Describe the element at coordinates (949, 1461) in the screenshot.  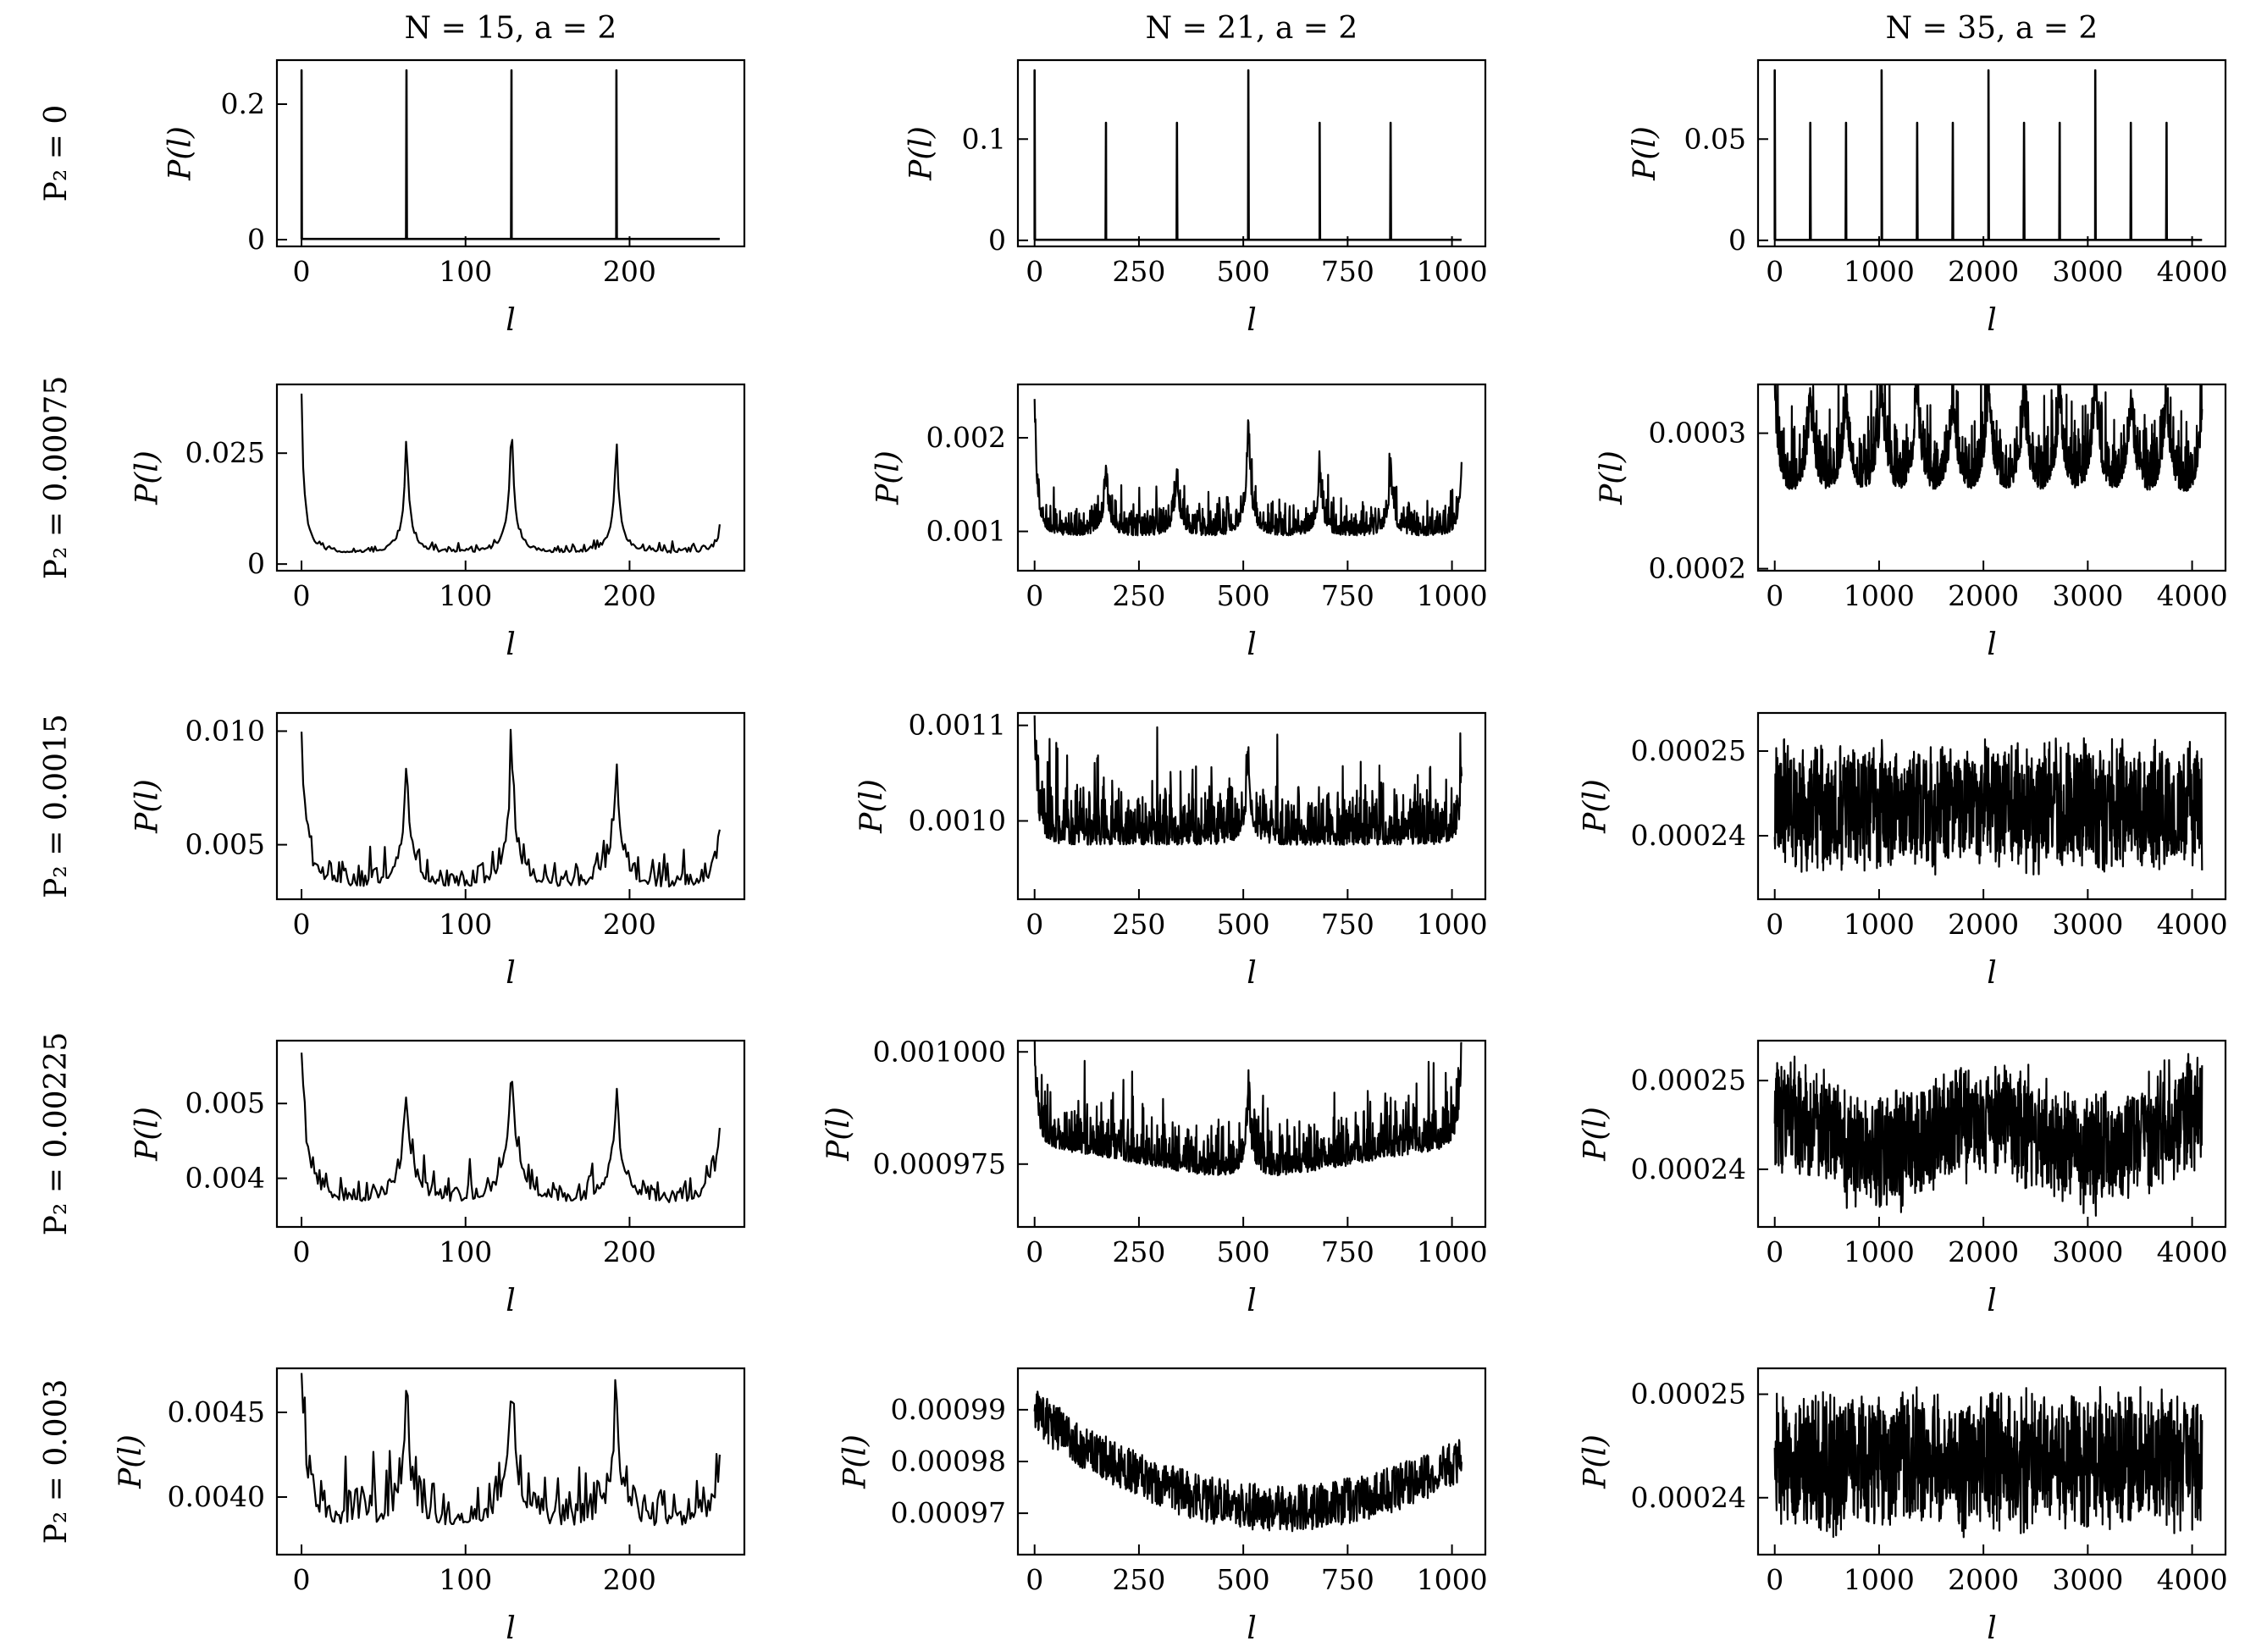
I see `y-tick-label: 0.00098` at that location.